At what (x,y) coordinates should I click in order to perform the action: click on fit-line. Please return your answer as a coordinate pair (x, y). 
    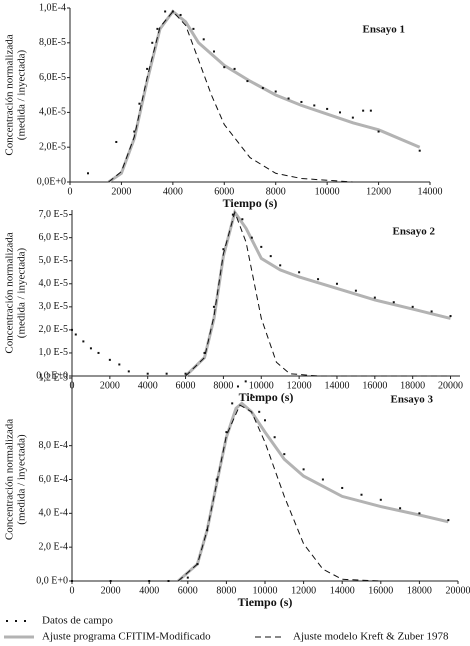
    Looking at the image, I should click on (317, 293).